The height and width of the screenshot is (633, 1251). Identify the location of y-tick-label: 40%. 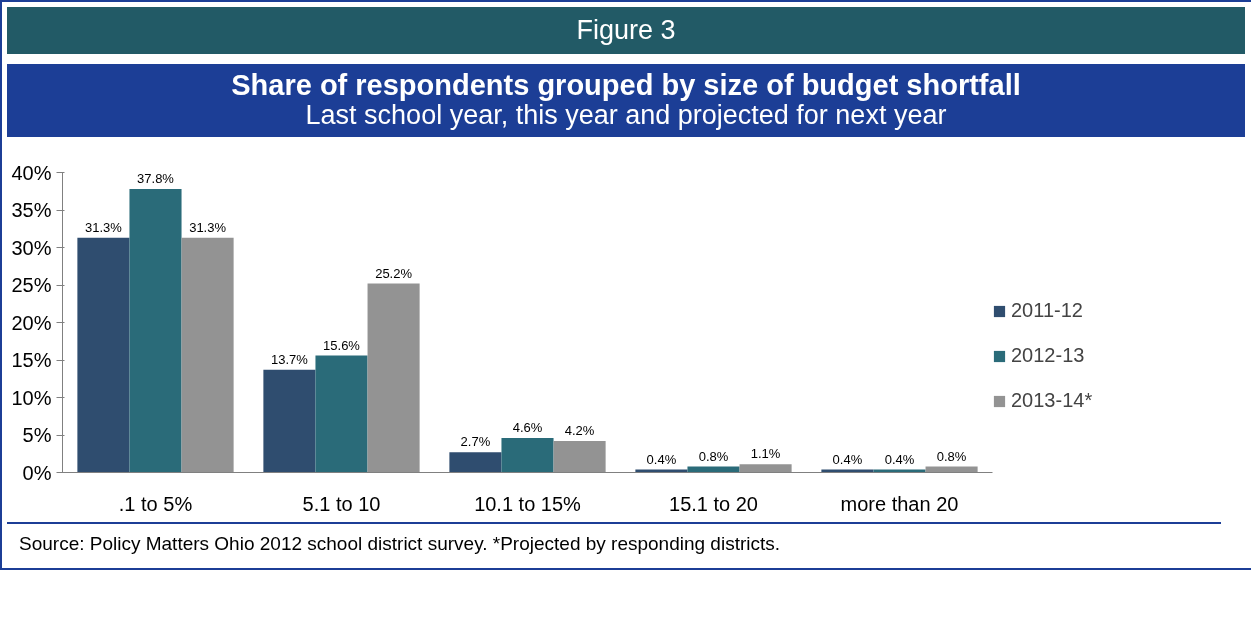
(31, 172).